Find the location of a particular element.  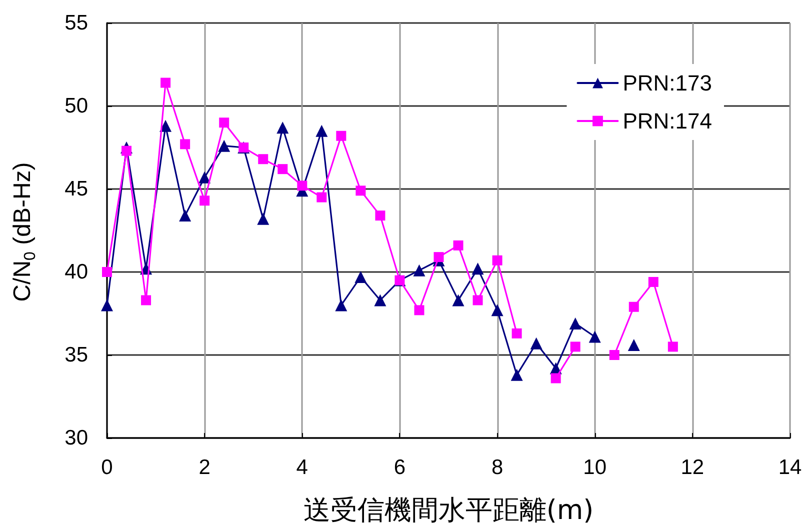

x-tick-label: 4 is located at coordinates (302, 467).